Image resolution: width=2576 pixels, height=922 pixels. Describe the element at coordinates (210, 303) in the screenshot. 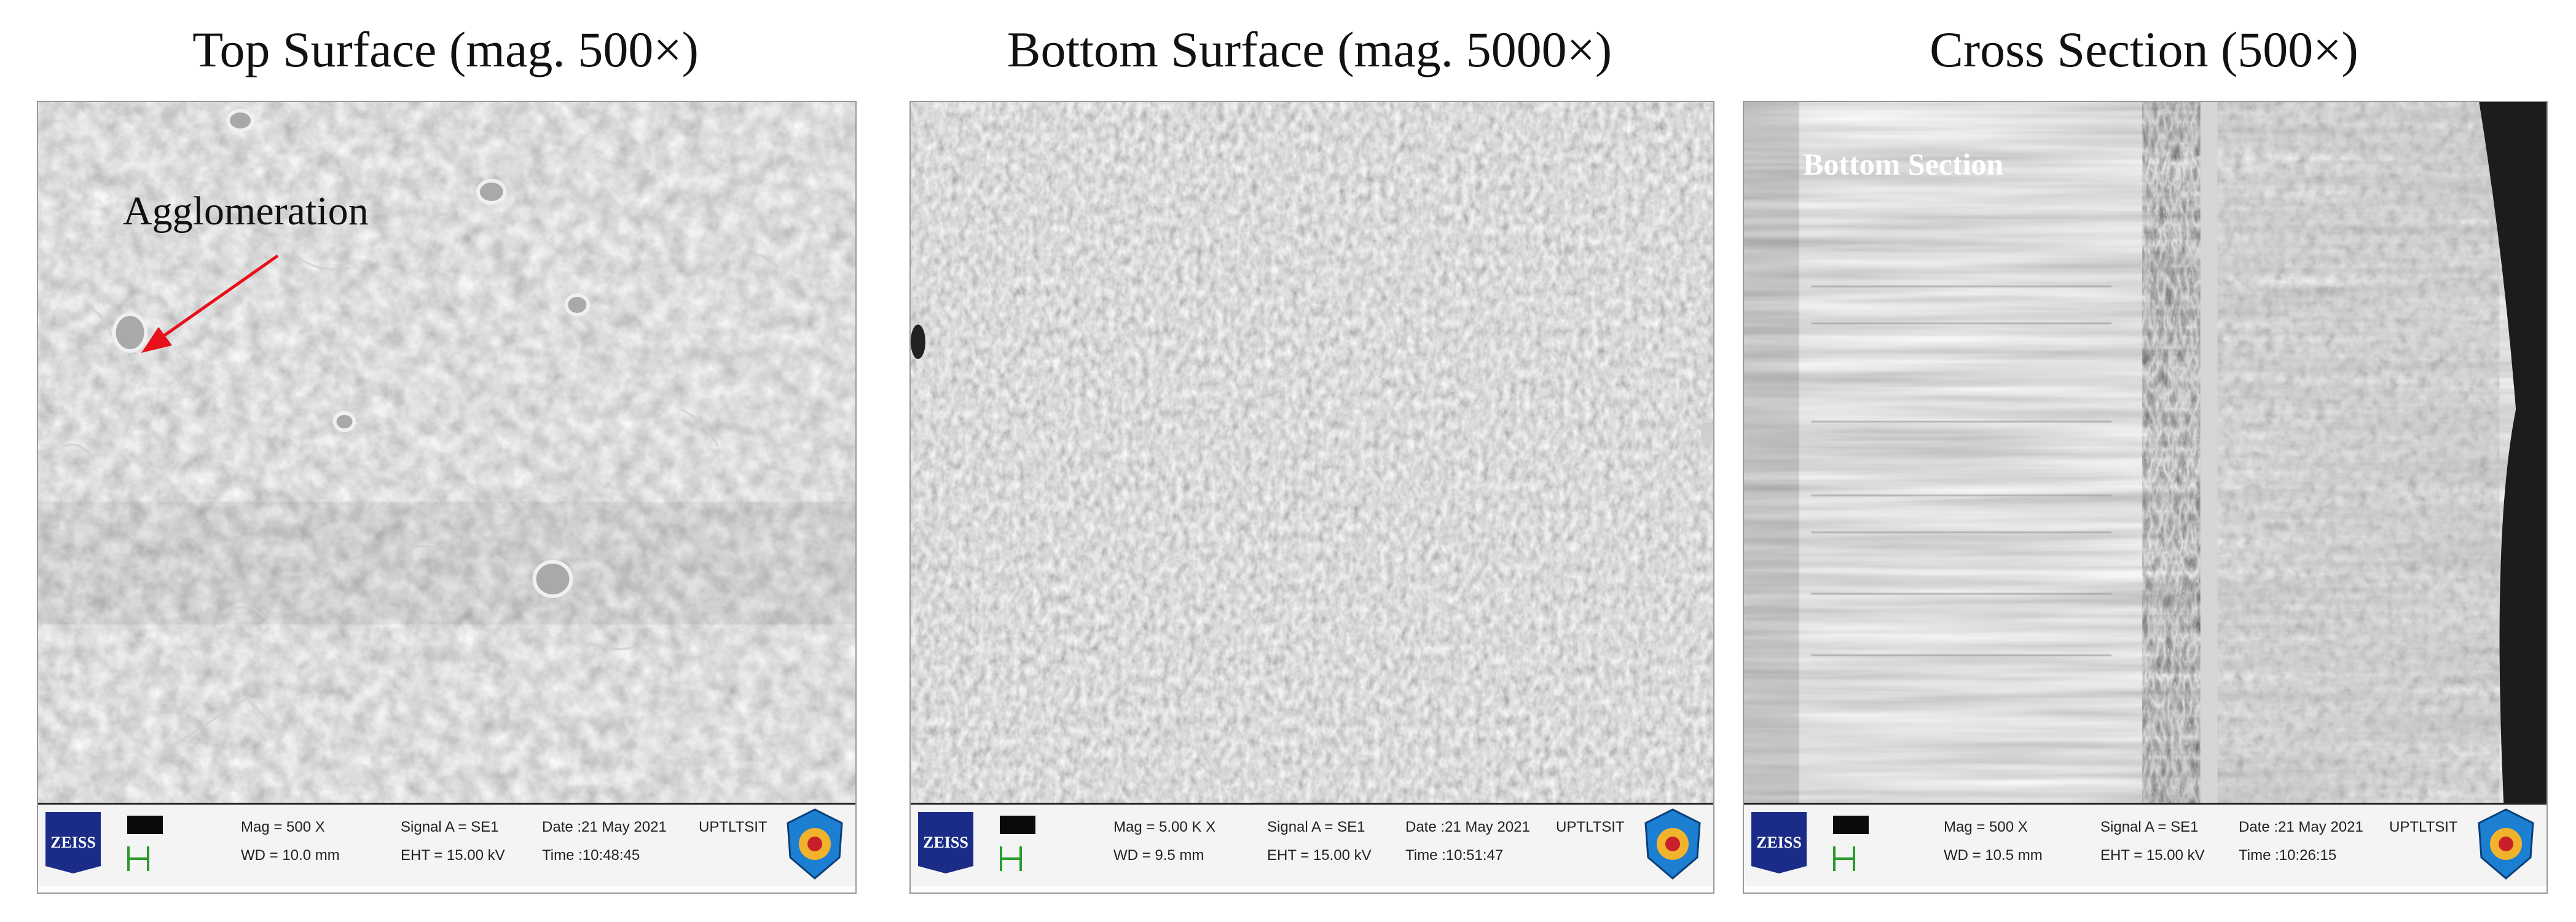

I see `agglomeration-arrow` at that location.